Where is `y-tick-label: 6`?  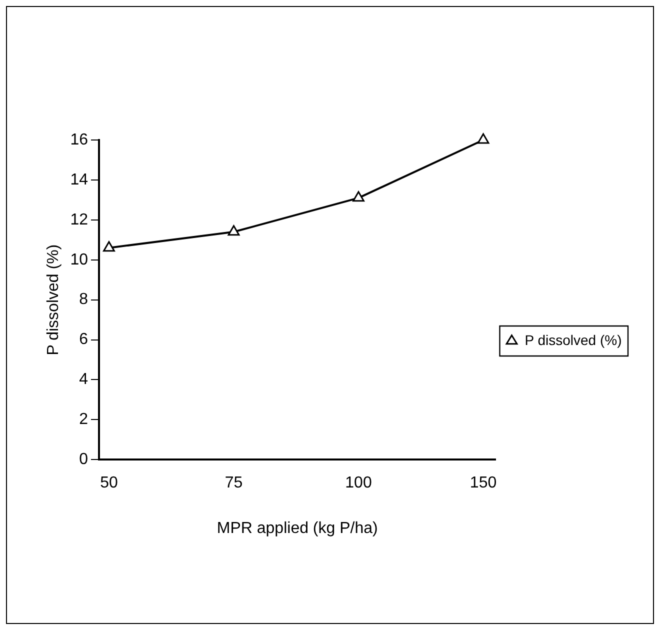 y-tick-label: 6 is located at coordinates (83, 339).